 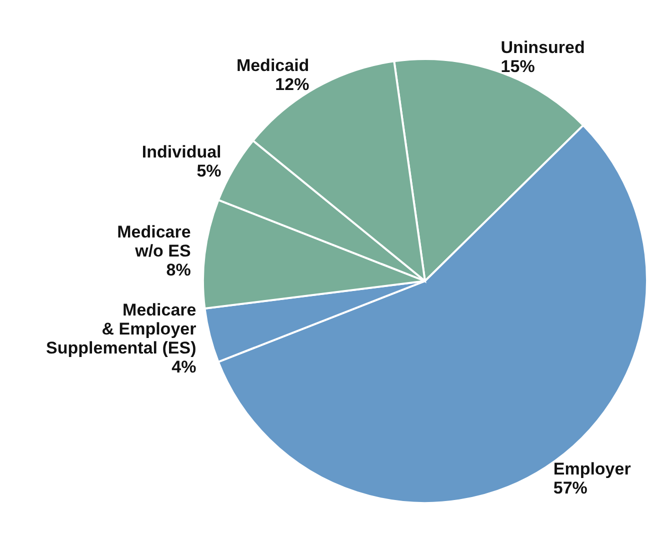 What do you see at coordinates (182, 152) in the screenshot?
I see `slice-label: Individual` at bounding box center [182, 152].